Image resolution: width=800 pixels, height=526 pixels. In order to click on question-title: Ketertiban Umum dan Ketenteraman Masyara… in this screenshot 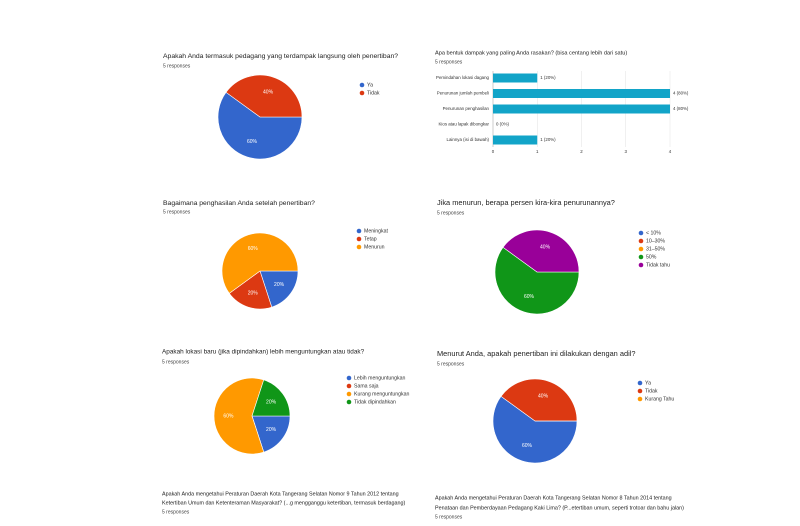, I will do `click(284, 503)`.